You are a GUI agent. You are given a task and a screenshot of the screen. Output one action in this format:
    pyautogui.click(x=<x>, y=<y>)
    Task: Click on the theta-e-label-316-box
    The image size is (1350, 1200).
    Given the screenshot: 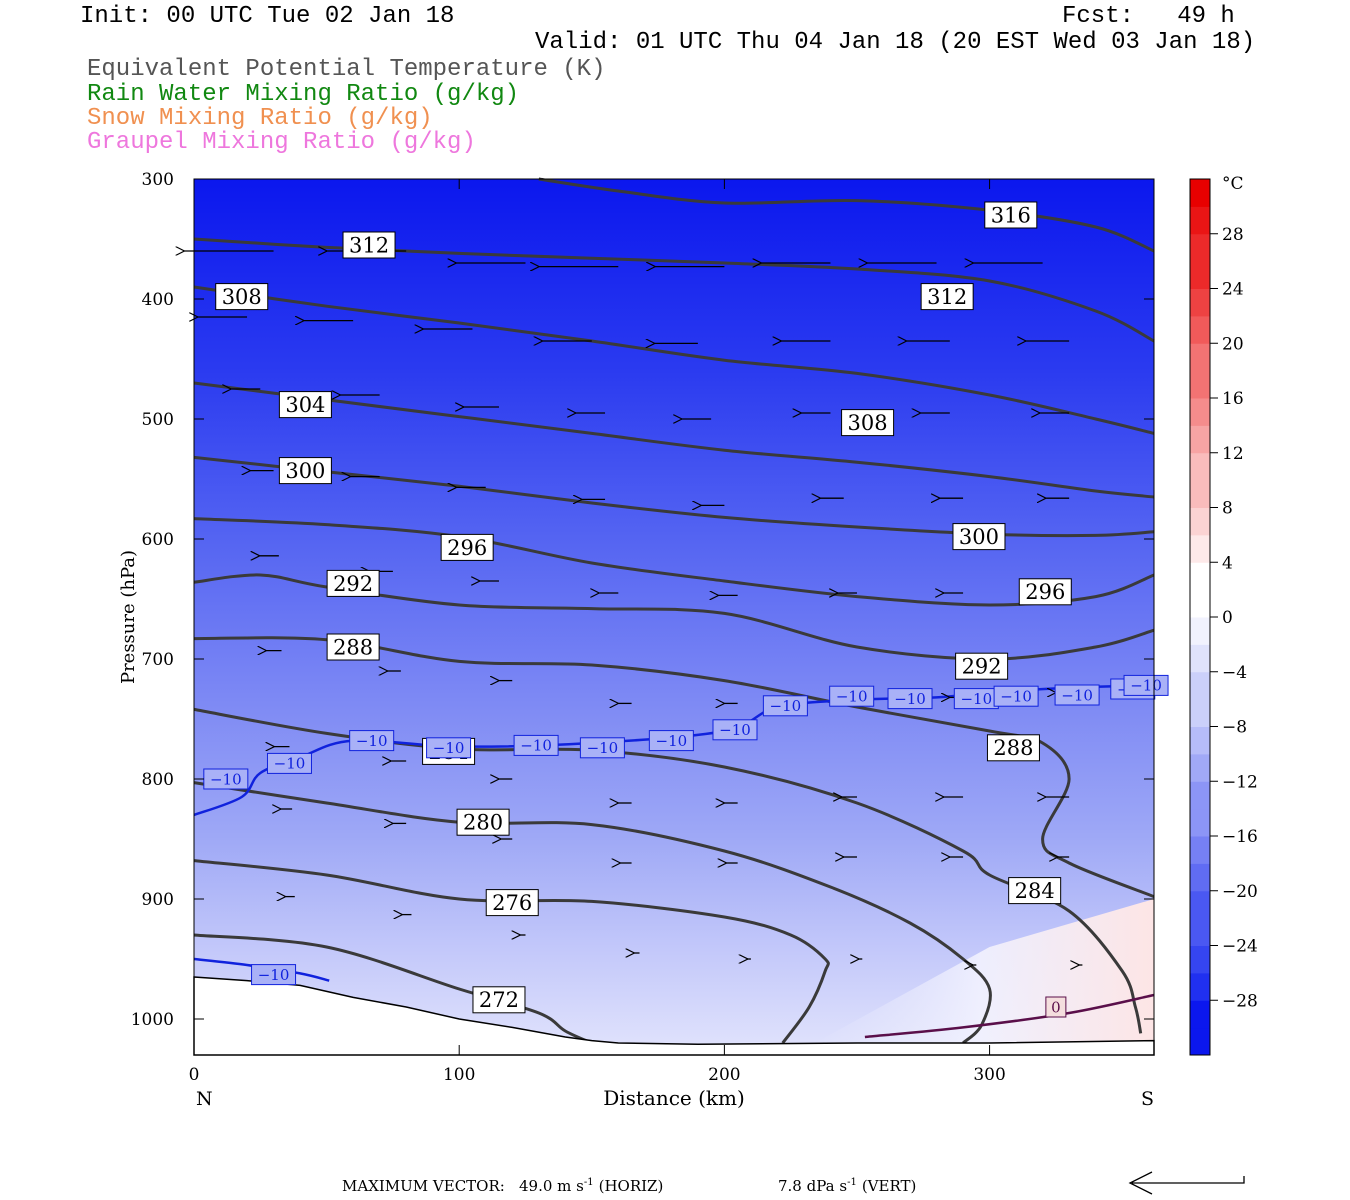 What is the action you would take?
    pyautogui.click(x=1011, y=215)
    